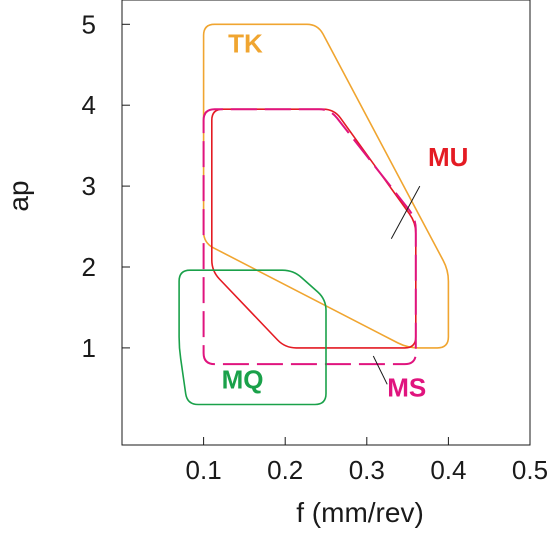  What do you see at coordinates (285, 470) in the screenshot?
I see `x-tick-label: 0.2` at bounding box center [285, 470].